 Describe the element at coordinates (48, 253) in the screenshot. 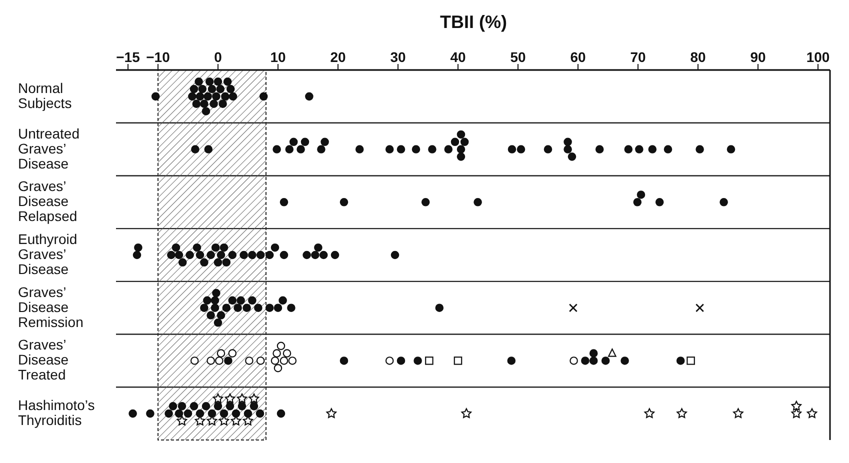

I see `y-tick-label: Euthyroid Graves’ Disease` at that location.